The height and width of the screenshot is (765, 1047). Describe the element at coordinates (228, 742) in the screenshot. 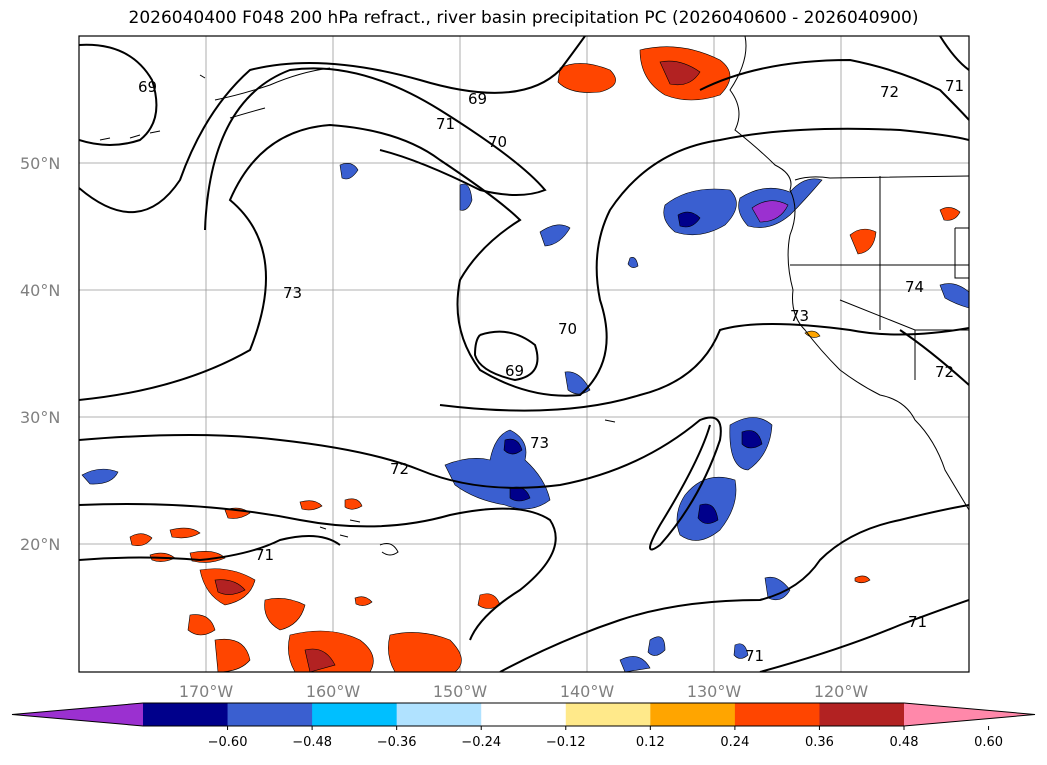

I see `colorbar-tick-label: −0.60` at that location.